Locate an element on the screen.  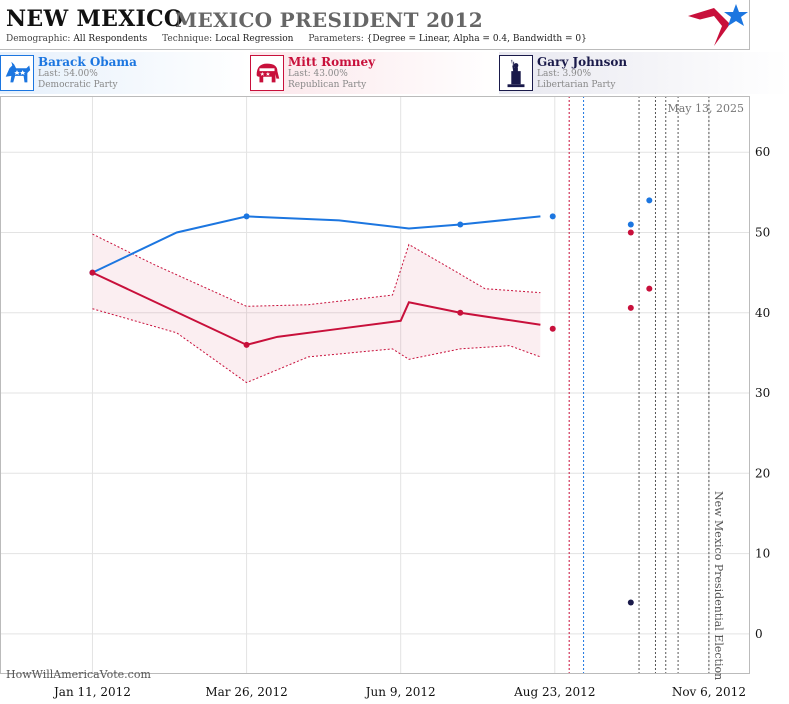
technique-value: Local Regression is located at coordinates (254, 39).